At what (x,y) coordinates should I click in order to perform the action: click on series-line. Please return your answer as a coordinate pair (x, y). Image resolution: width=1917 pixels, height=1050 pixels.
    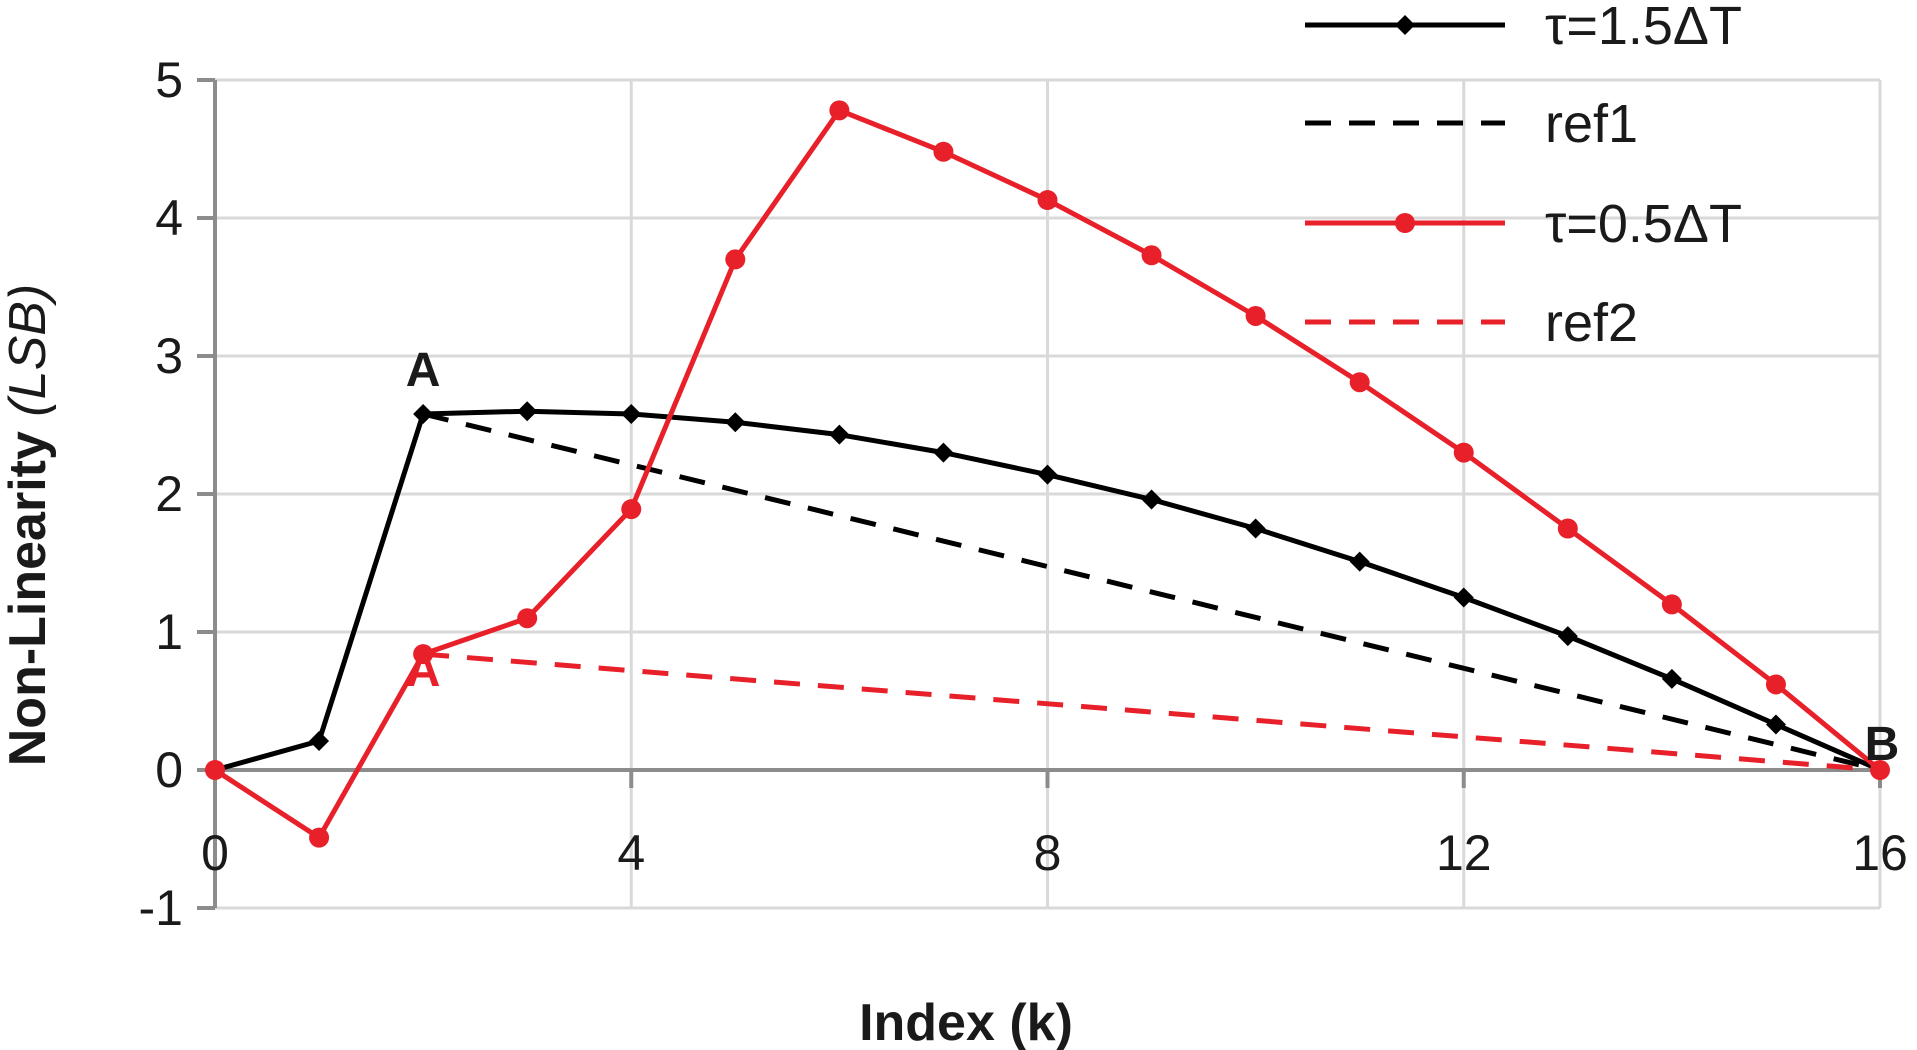
    Looking at the image, I should click on (1151, 712).